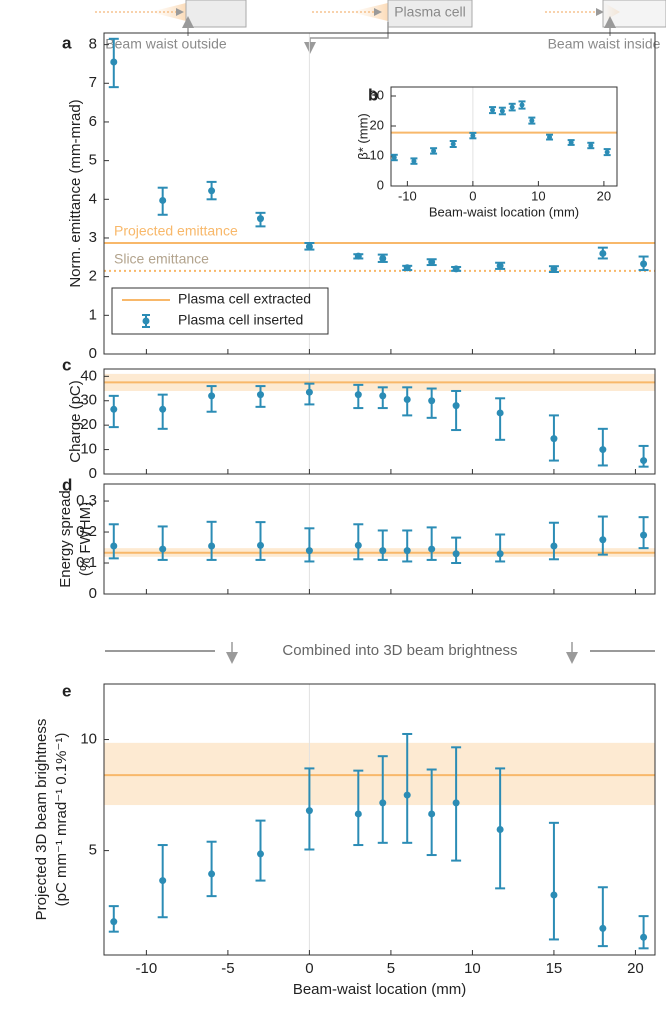 The width and height of the screenshot is (666, 1009). Describe the element at coordinates (604, 195) in the screenshot. I see `x-tick-label: 20` at that location.